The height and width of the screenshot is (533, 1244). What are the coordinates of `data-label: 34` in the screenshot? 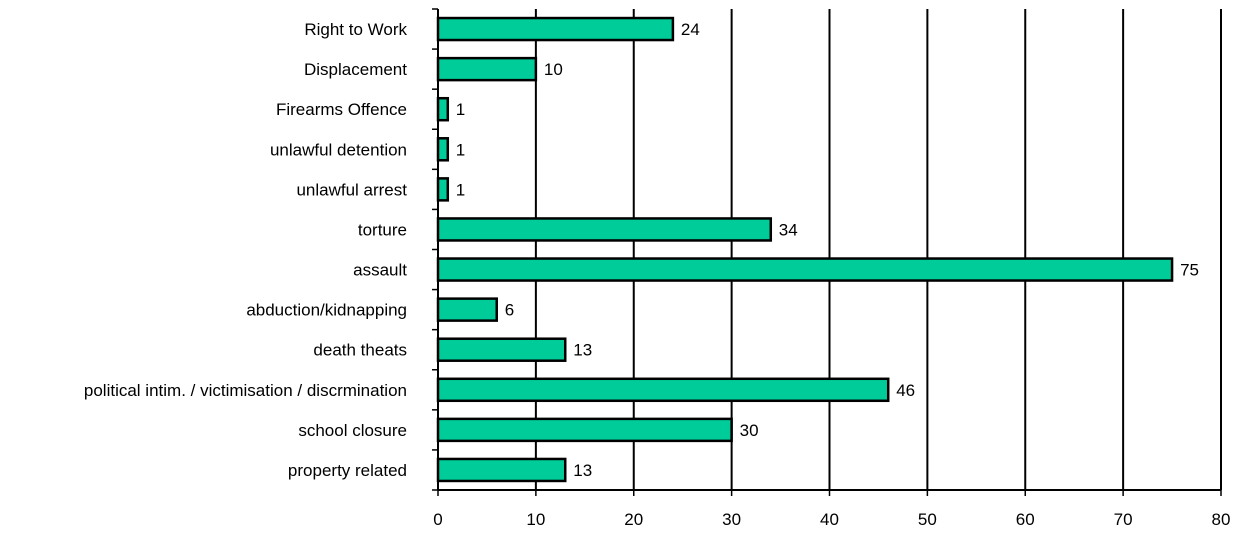 It's located at (788, 229).